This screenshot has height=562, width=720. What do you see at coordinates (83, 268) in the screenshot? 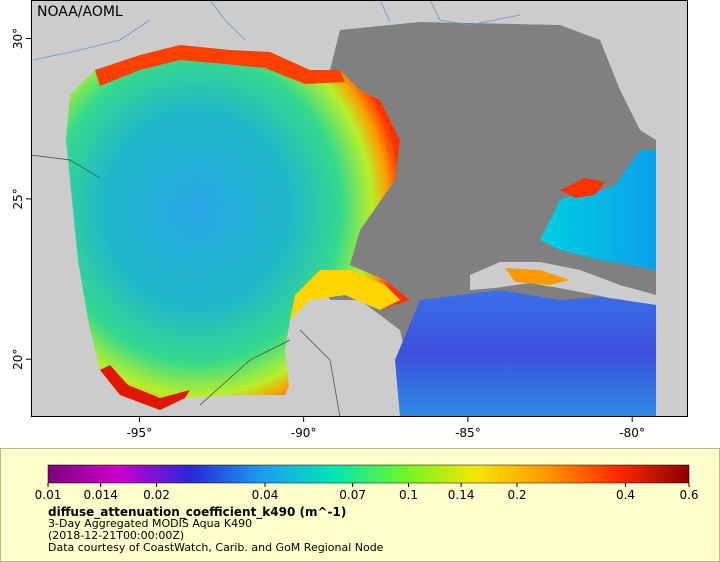
I see `mexico-land` at bounding box center [83, 268].